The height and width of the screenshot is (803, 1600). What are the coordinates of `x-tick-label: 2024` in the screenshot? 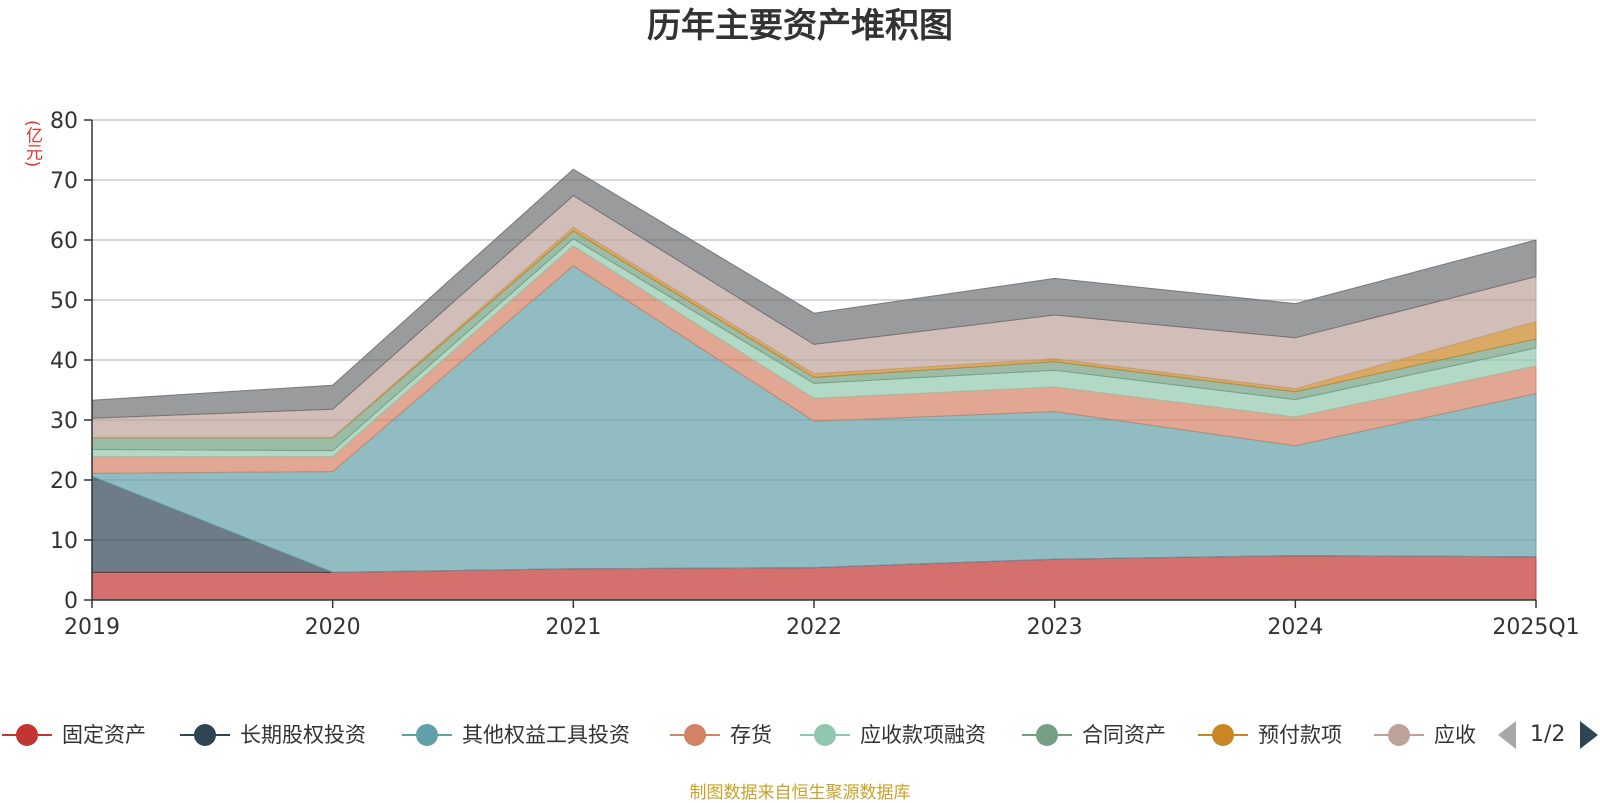 It's located at (1295, 627).